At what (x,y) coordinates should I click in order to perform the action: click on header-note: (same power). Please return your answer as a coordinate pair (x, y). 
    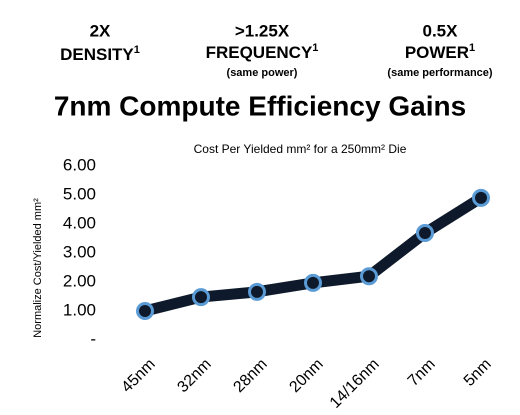
    Looking at the image, I should click on (262, 73).